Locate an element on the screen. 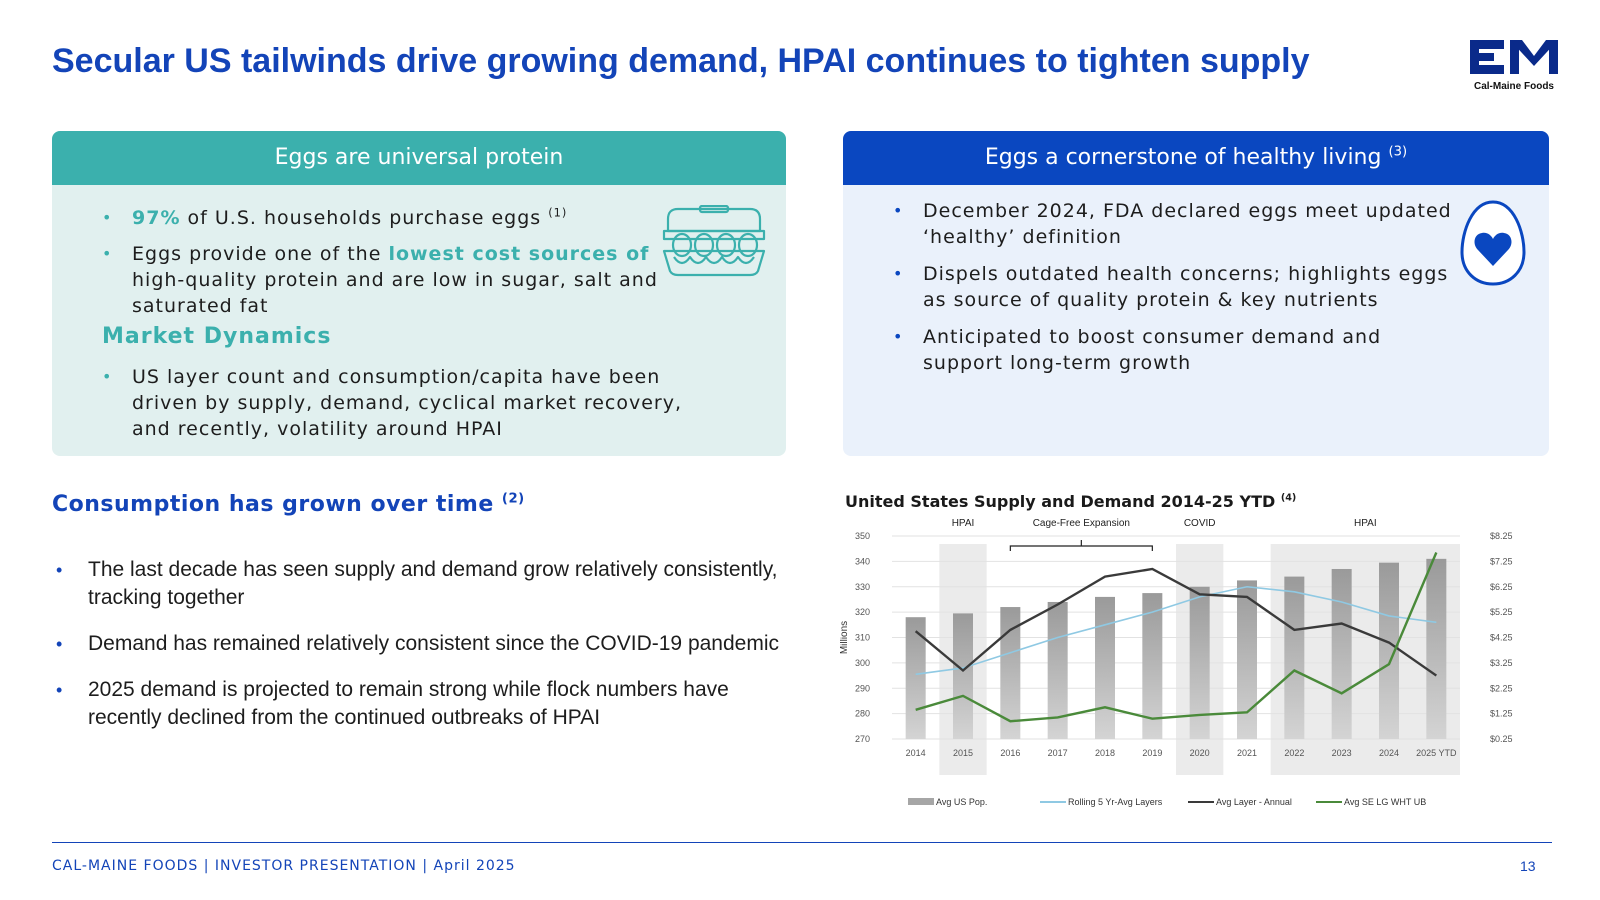  legend-label: Avg US Pop. is located at coordinates (961, 802).